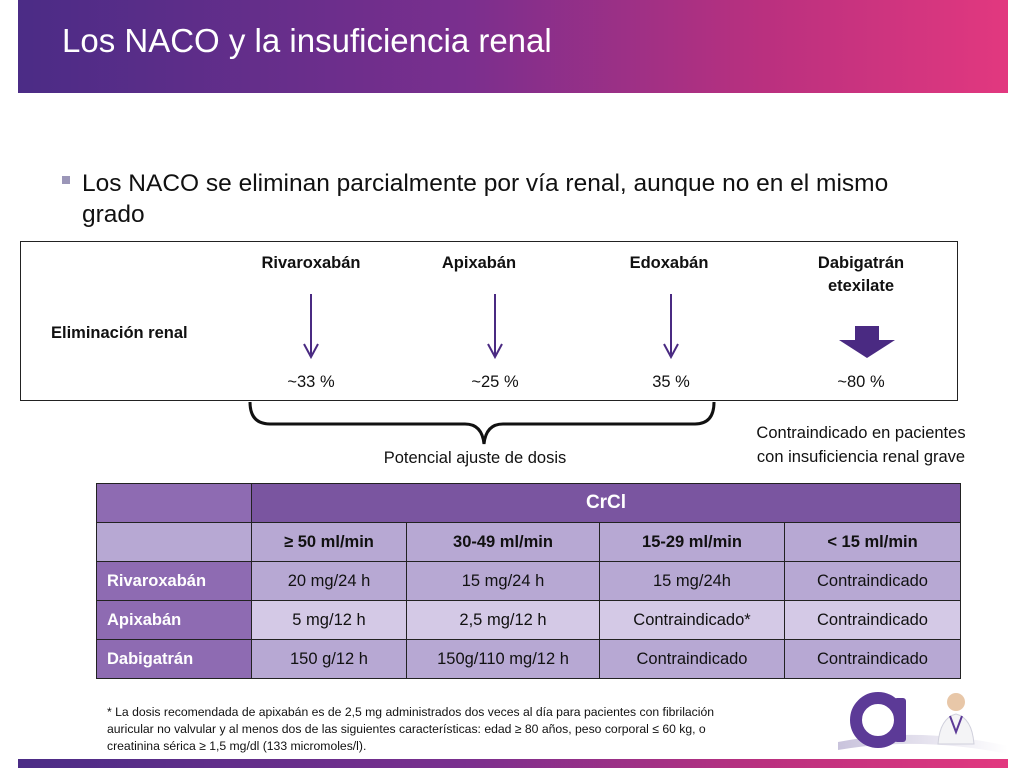 The image size is (1024, 768). I want to click on drug-name-edoxaban: Edoxabán, so click(669, 263).